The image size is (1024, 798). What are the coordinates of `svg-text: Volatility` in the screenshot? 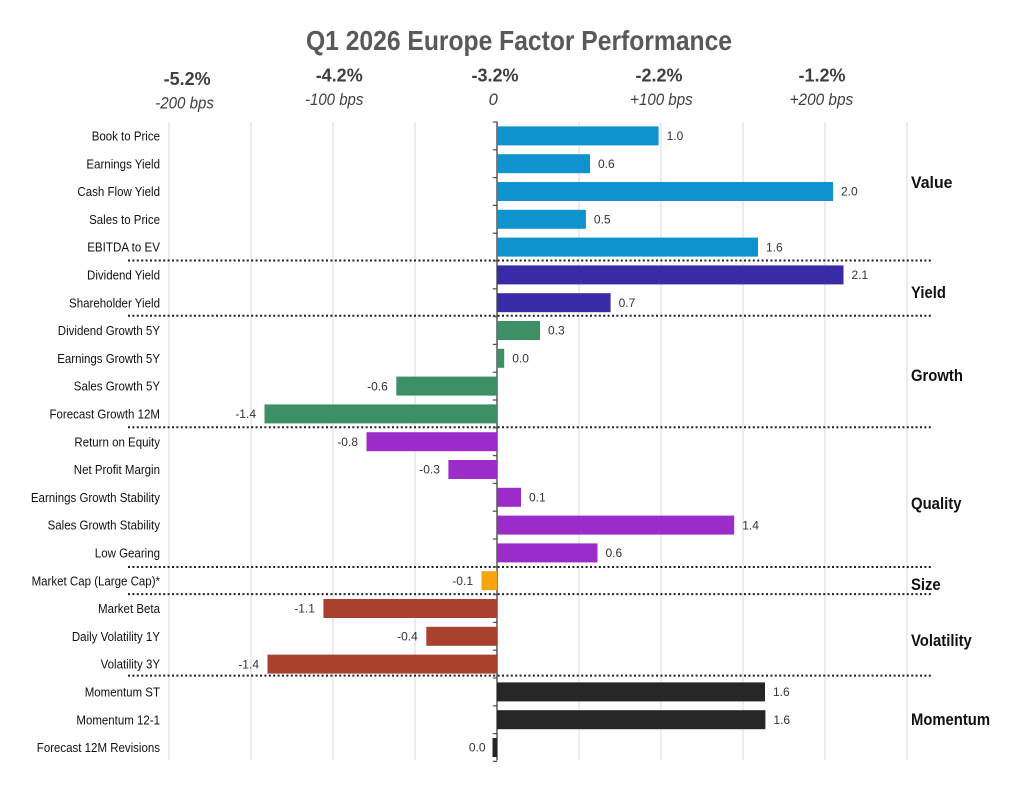 It's located at (942, 641).